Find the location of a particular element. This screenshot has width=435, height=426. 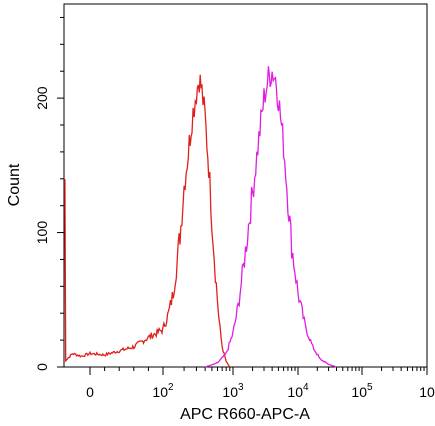

x-tick-label: 10³ is located at coordinates (233, 391).